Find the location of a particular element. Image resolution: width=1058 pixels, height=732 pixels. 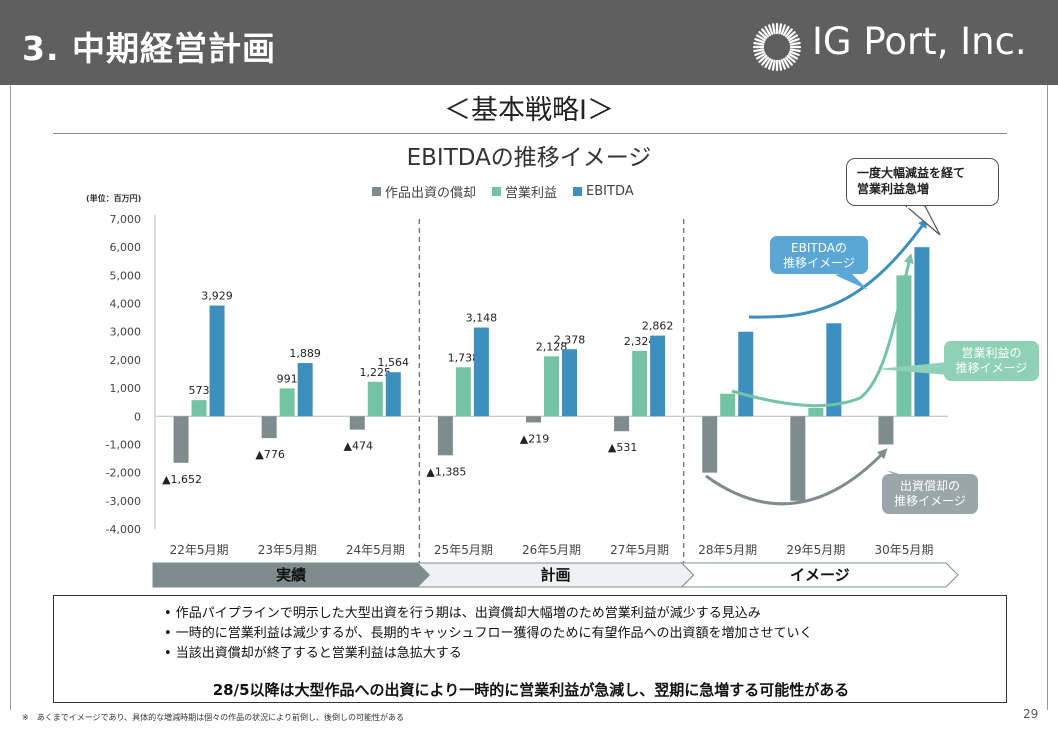

data-label: ▲474 is located at coordinates (358, 446).